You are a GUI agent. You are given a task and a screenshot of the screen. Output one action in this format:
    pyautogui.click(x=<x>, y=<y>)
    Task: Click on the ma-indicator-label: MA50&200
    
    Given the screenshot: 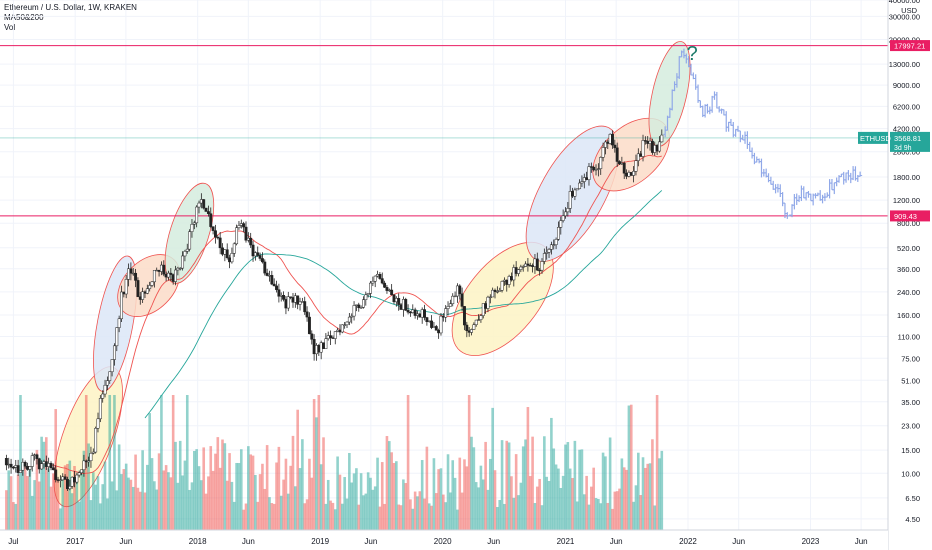 What is the action you would take?
    pyautogui.click(x=24, y=17)
    